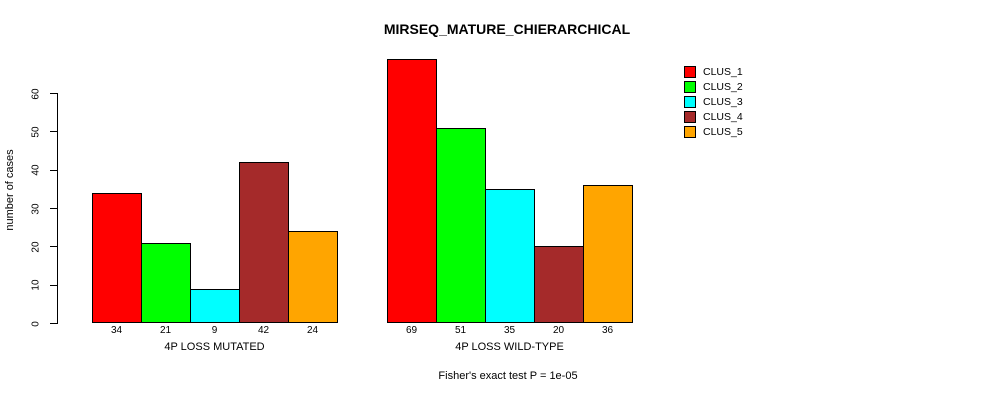  What do you see at coordinates (36, 93) in the screenshot?
I see `y-tick-label: 60` at bounding box center [36, 93].